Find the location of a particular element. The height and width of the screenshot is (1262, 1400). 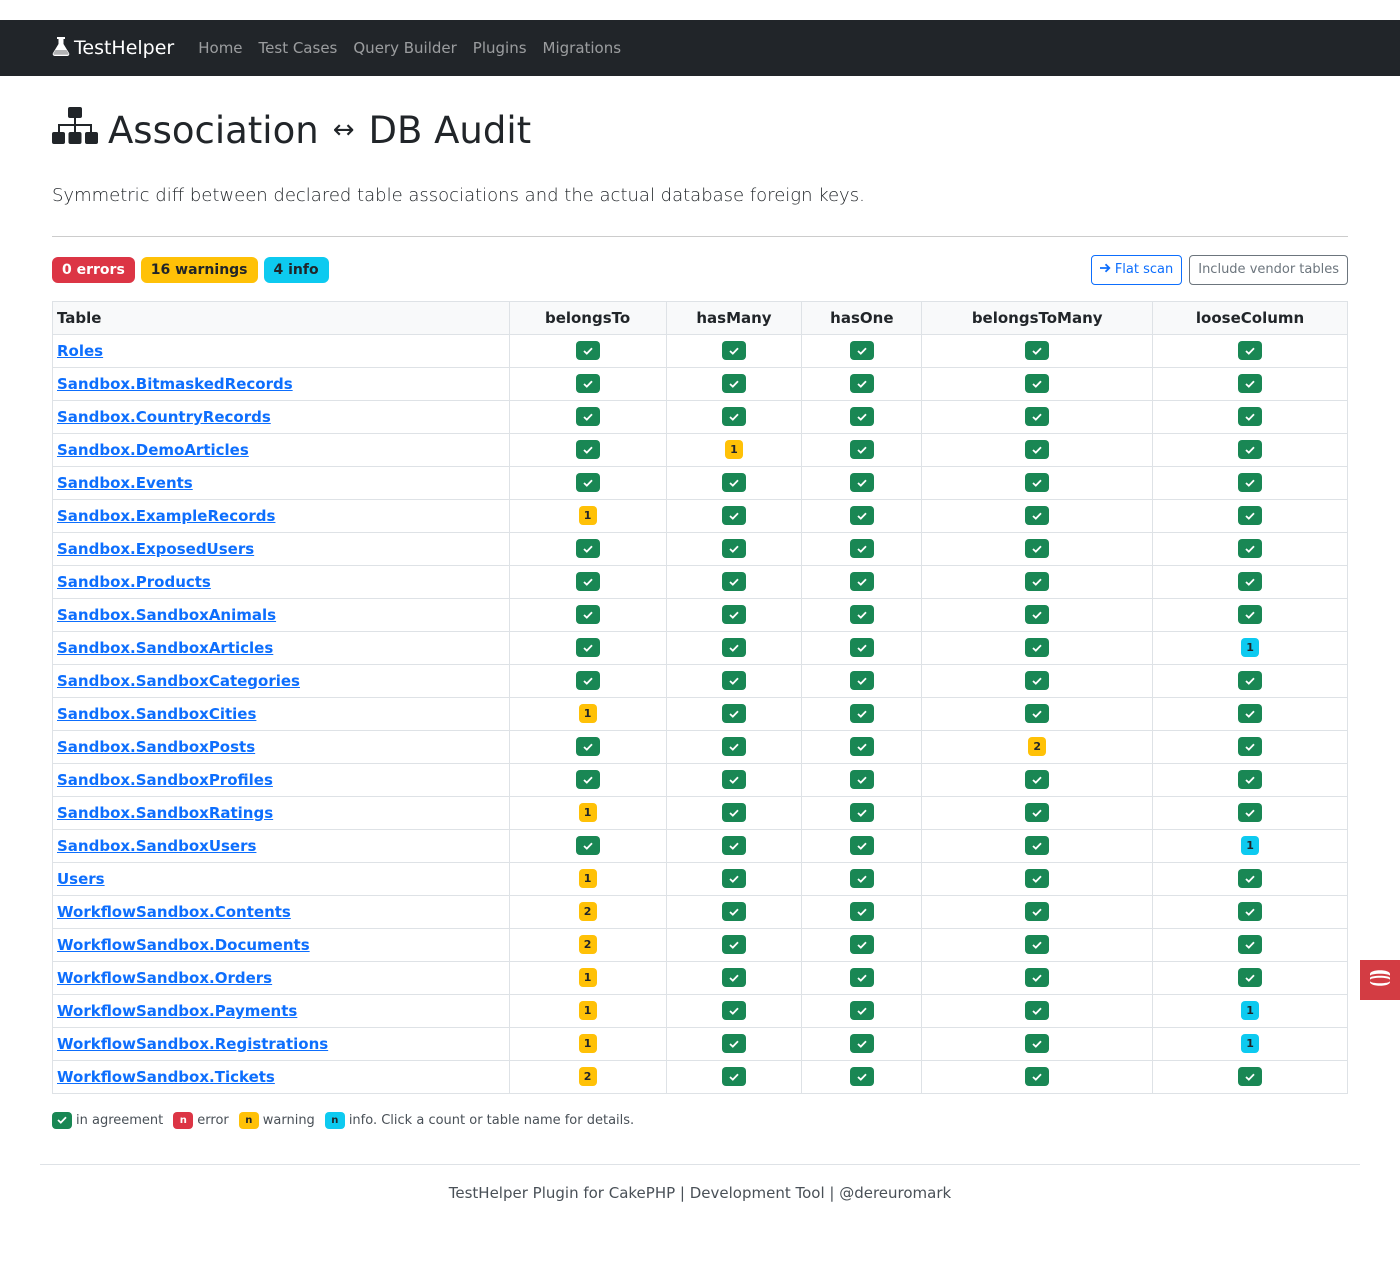

table-name-link: Sandbox.SandboxCities is located at coordinates (157, 713).